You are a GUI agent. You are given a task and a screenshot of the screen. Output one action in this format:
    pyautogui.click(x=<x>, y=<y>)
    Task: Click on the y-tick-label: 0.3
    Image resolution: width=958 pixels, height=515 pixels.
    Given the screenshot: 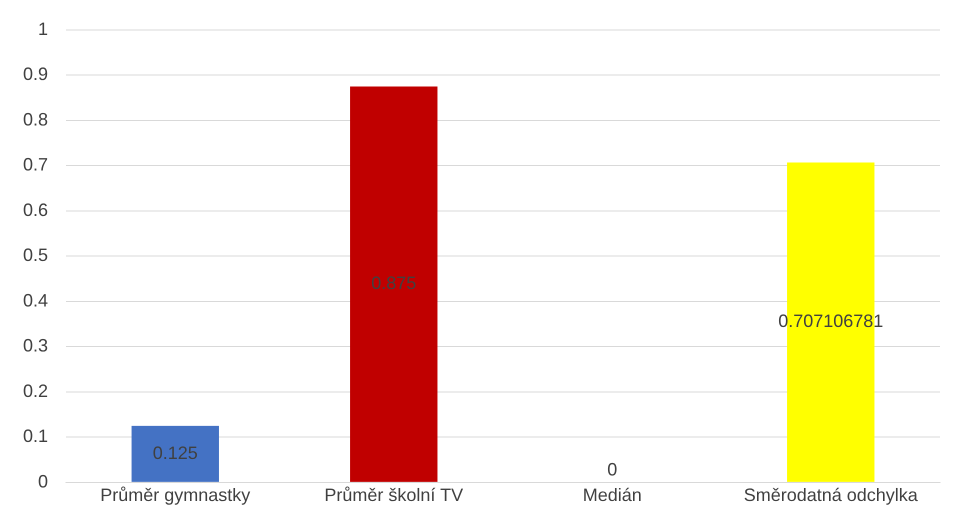 What is the action you would take?
    pyautogui.click(x=35, y=346)
    